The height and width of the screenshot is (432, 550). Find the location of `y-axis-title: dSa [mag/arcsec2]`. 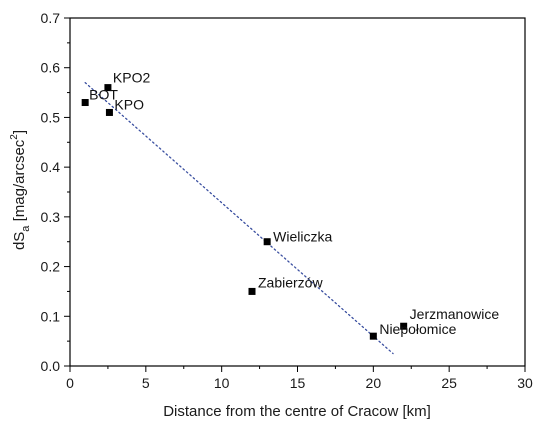

y-axis-title: dSa [mag/arcsec2] is located at coordinates (20, 190).